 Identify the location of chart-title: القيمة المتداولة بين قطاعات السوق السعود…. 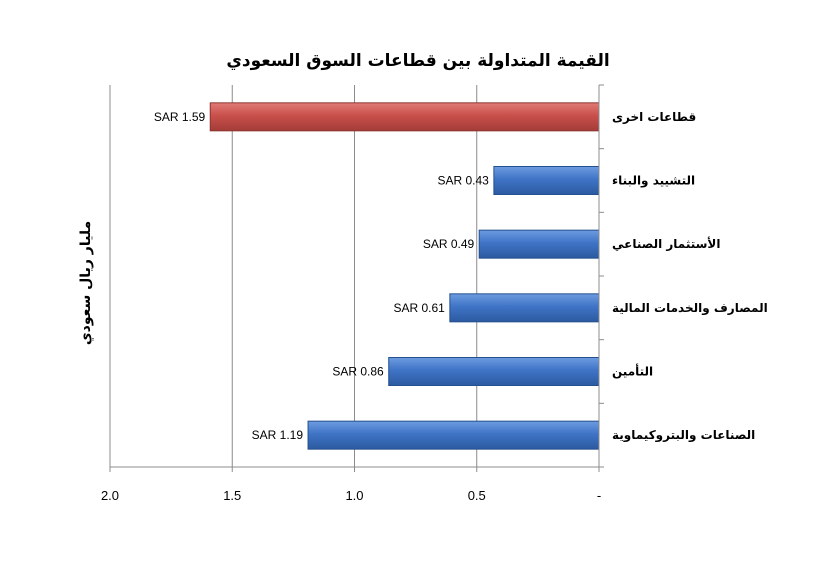
(417, 61).